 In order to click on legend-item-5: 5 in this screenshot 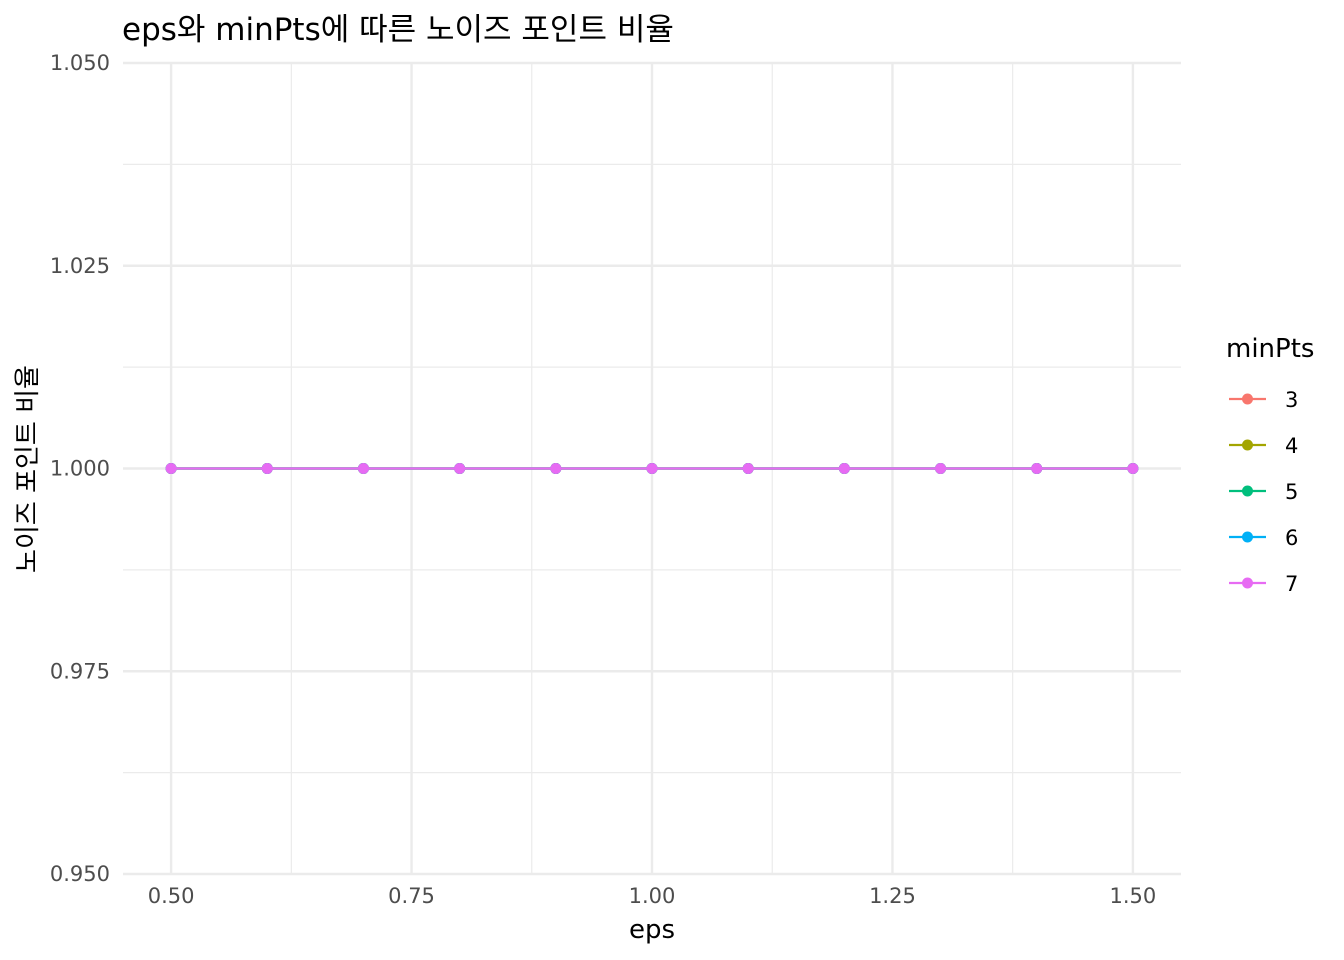, I will do `click(1263, 492)`.